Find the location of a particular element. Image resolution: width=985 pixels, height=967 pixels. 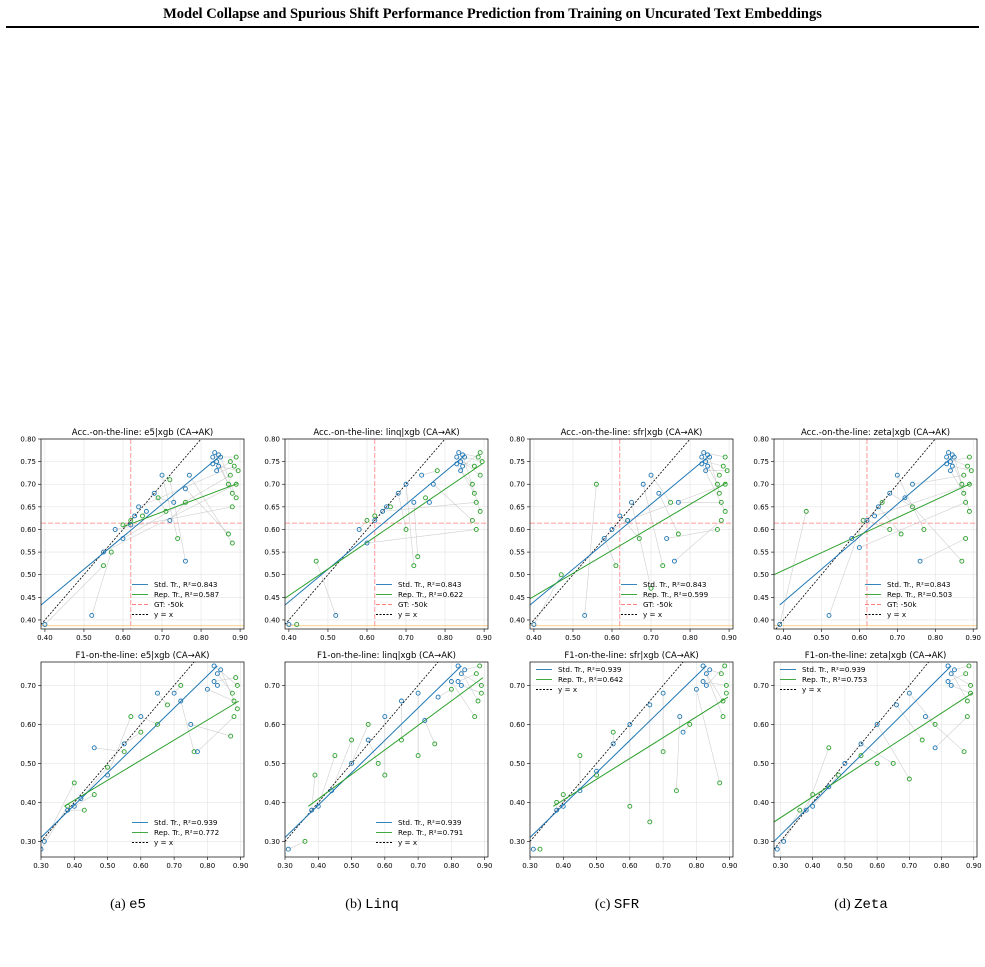

x-tick-label: 0.90 is located at coordinates (484, 638).